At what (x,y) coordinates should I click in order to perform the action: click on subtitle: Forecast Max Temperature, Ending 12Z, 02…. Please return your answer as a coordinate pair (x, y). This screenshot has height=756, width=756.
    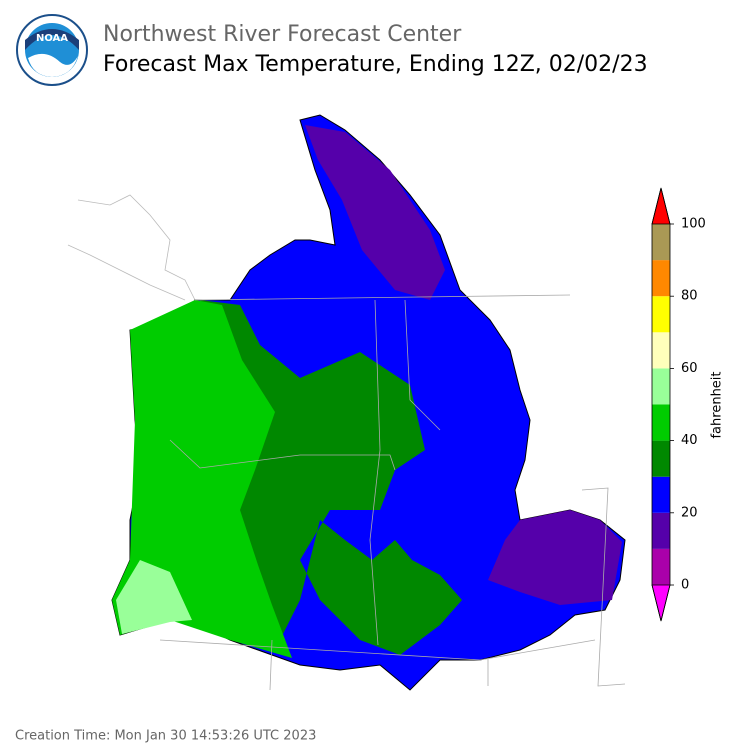
    Looking at the image, I should click on (375, 64).